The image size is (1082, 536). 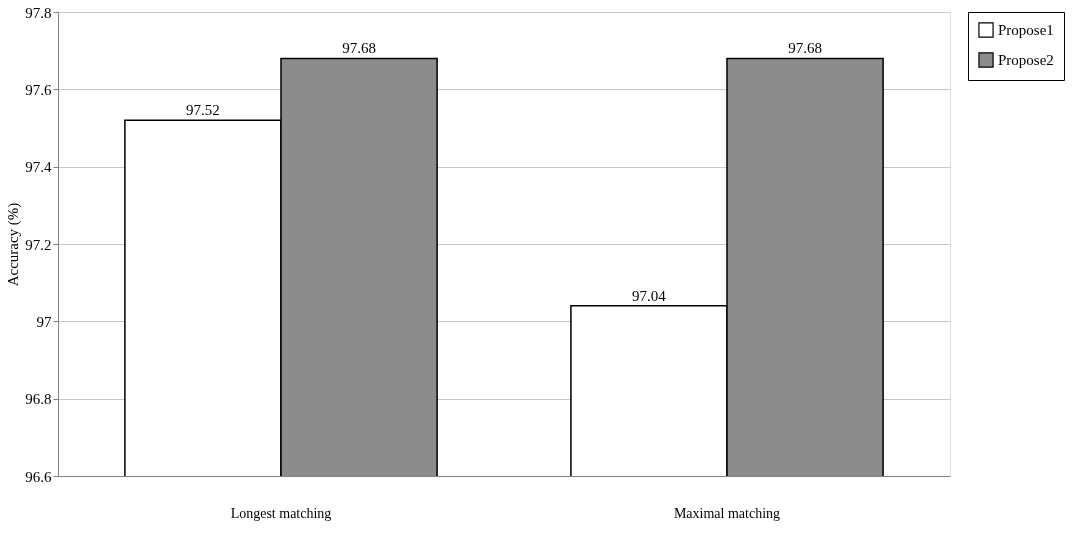 What do you see at coordinates (44, 321) in the screenshot?
I see `y-tick-label: 97` at bounding box center [44, 321].